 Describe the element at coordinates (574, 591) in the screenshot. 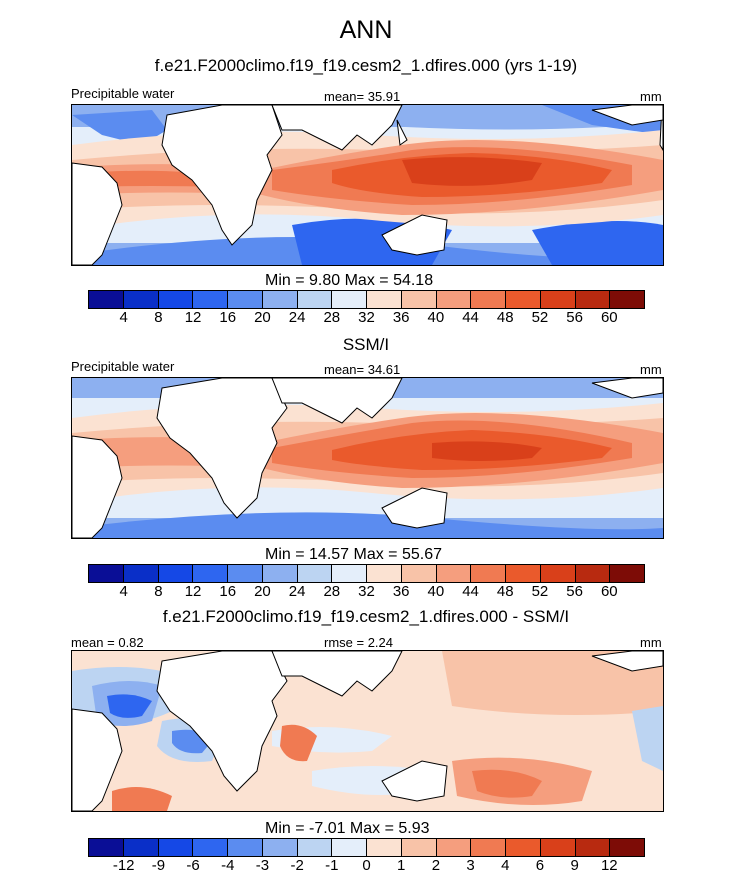

I see `colorbar-abs-2-tick-label: 56` at that location.